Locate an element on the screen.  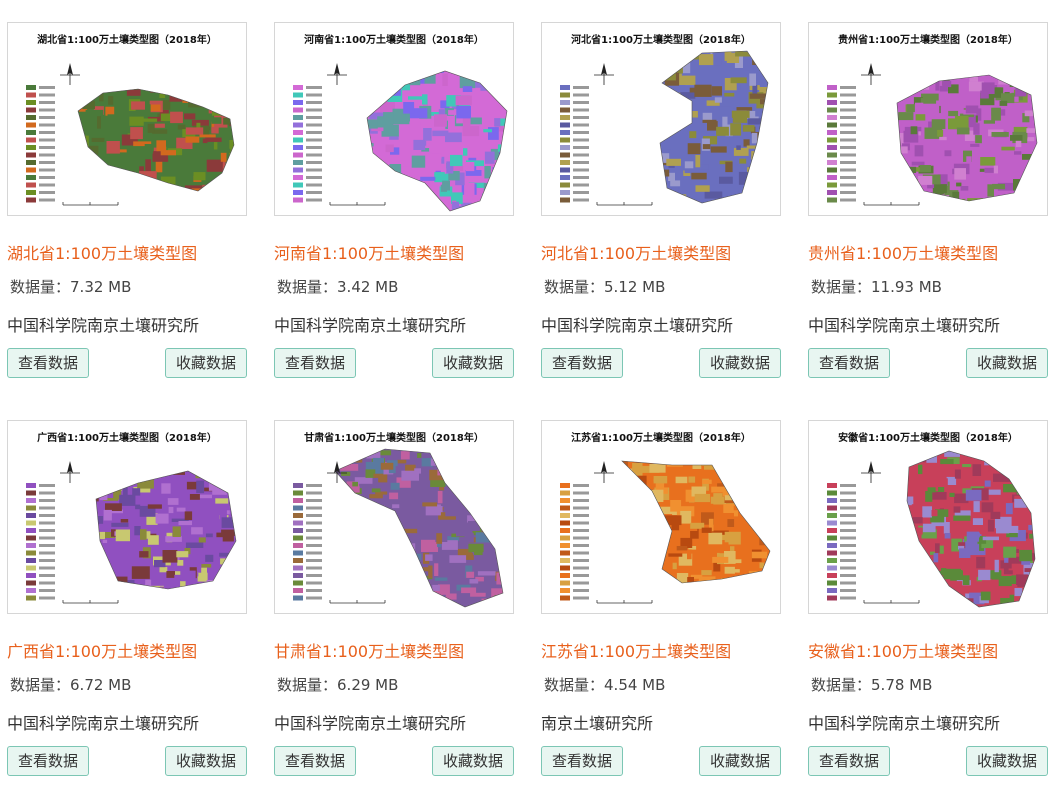
map-thumbnail: 江苏省1:100万土壤类型图（2018年） is located at coordinates (661, 517).